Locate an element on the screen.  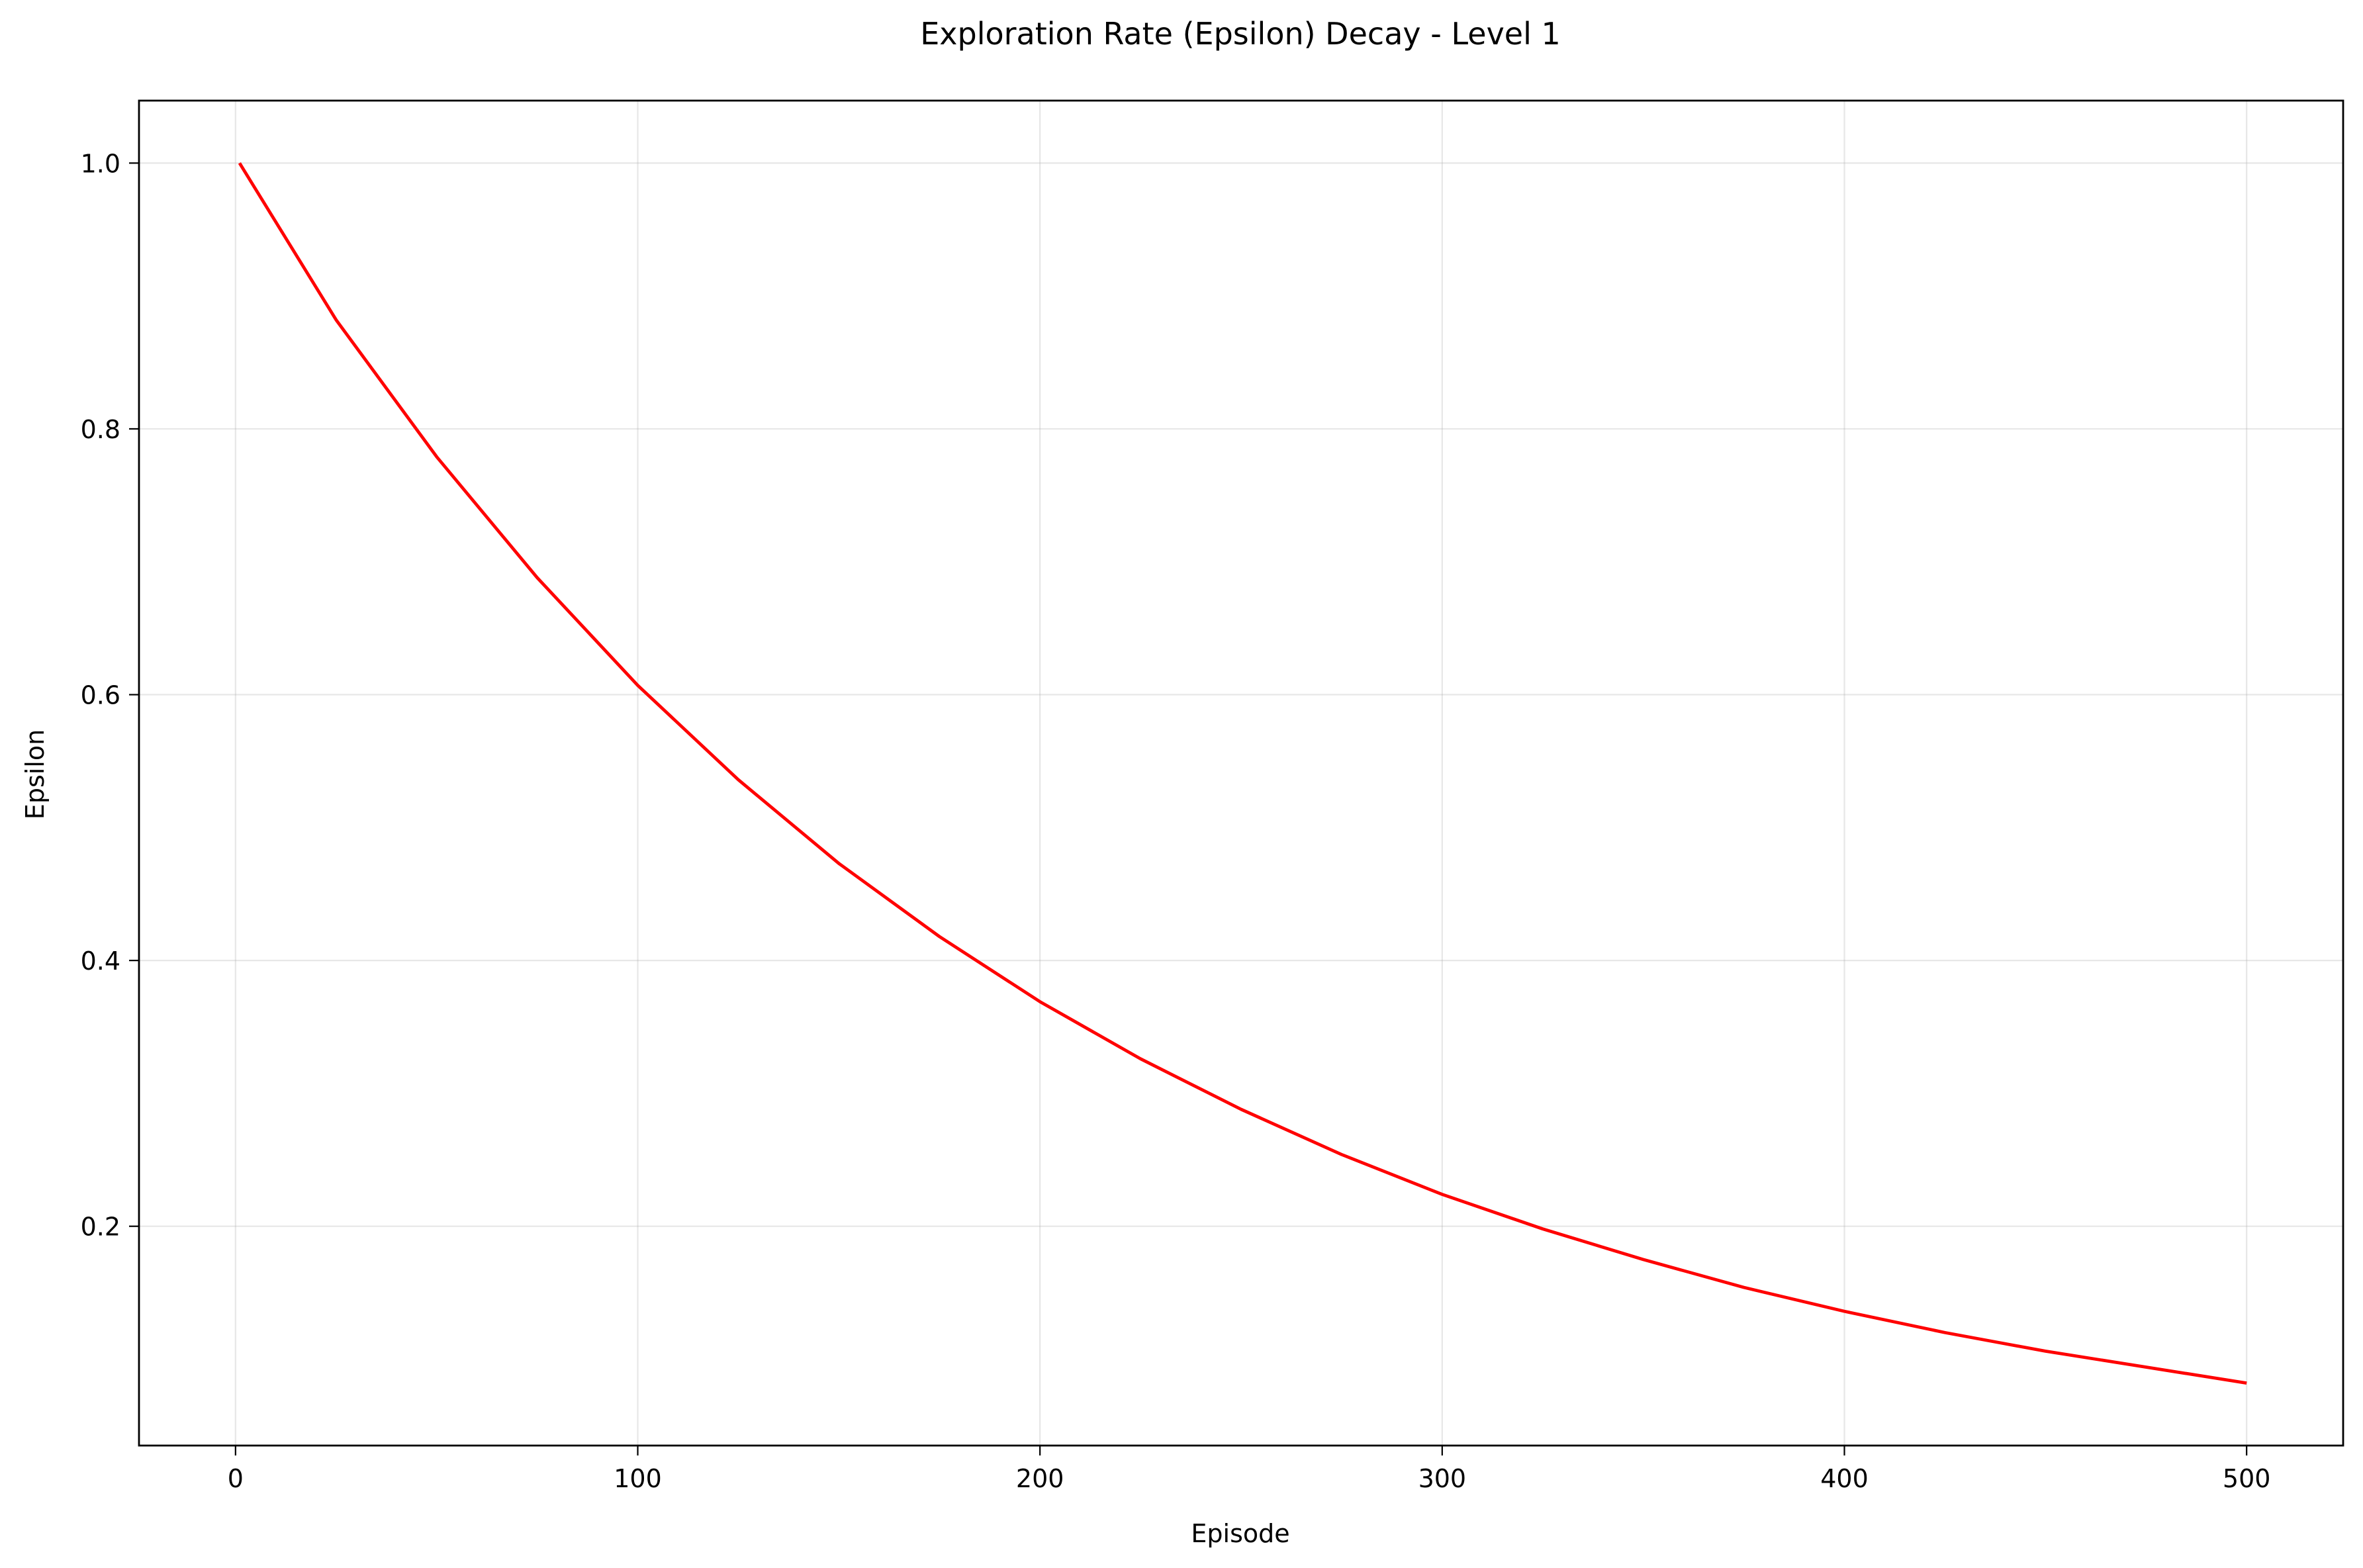
x-tick-label: 0 is located at coordinates (236, 1478).